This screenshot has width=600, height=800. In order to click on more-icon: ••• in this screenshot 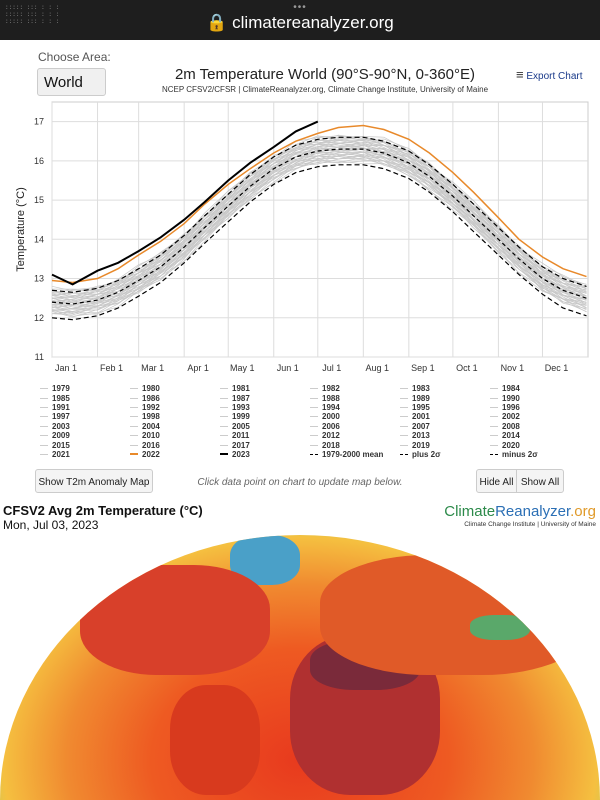, I will do `click(300, 7)`.